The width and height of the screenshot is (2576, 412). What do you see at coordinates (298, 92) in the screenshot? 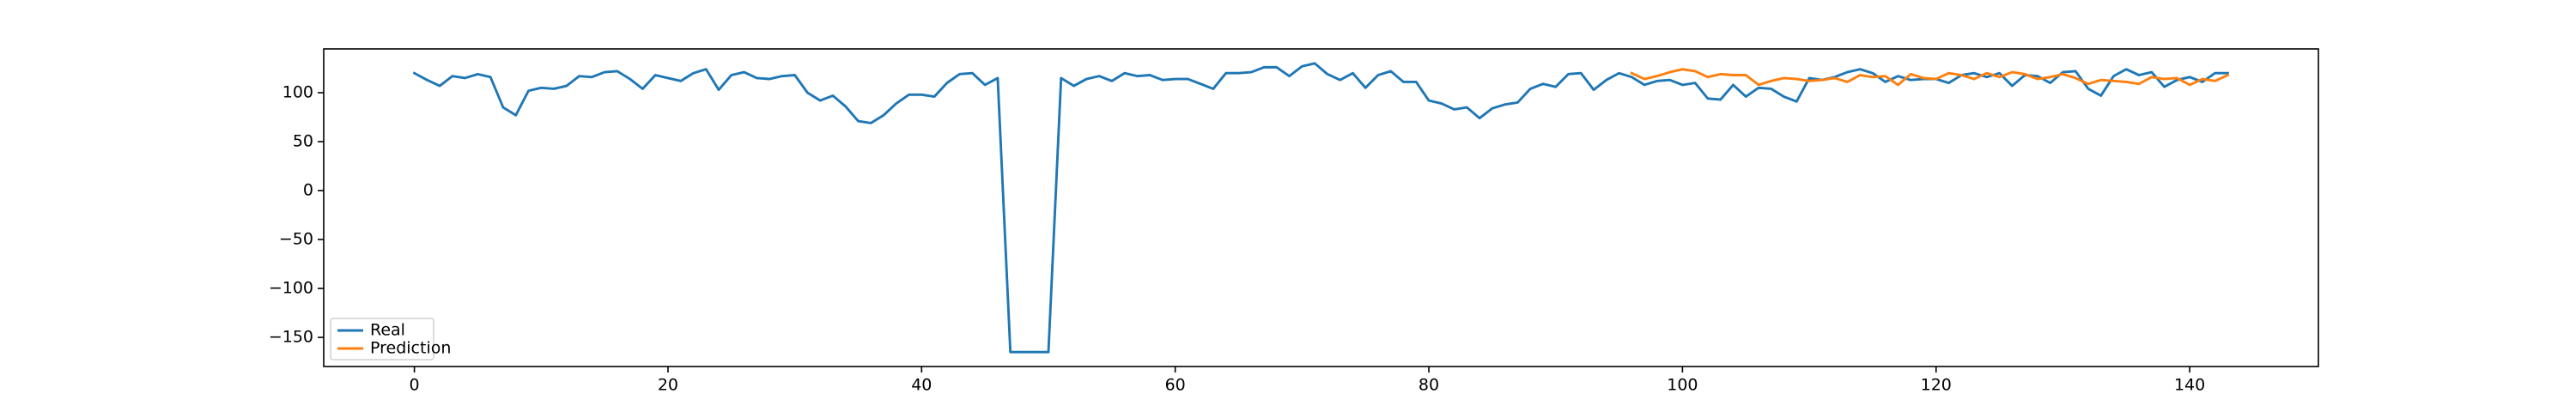
I see `y-tick-label: 100` at bounding box center [298, 92].